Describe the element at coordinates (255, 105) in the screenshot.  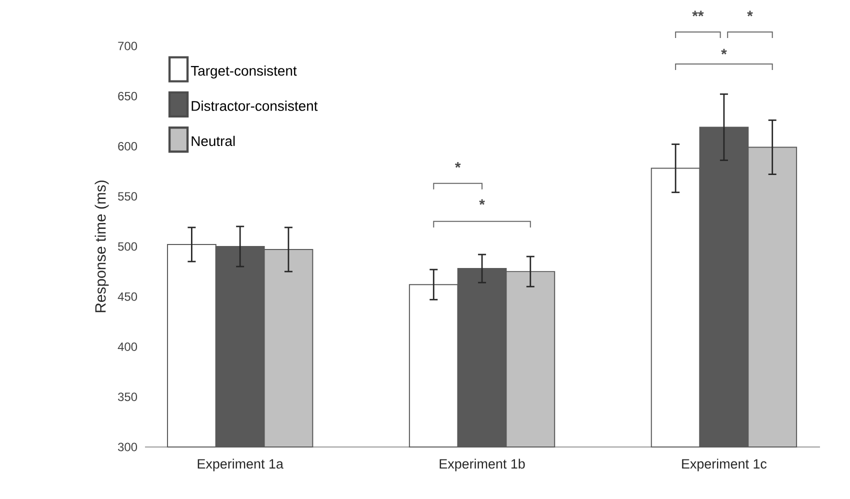
I see `legend-label: Distractor-consistent` at that location.